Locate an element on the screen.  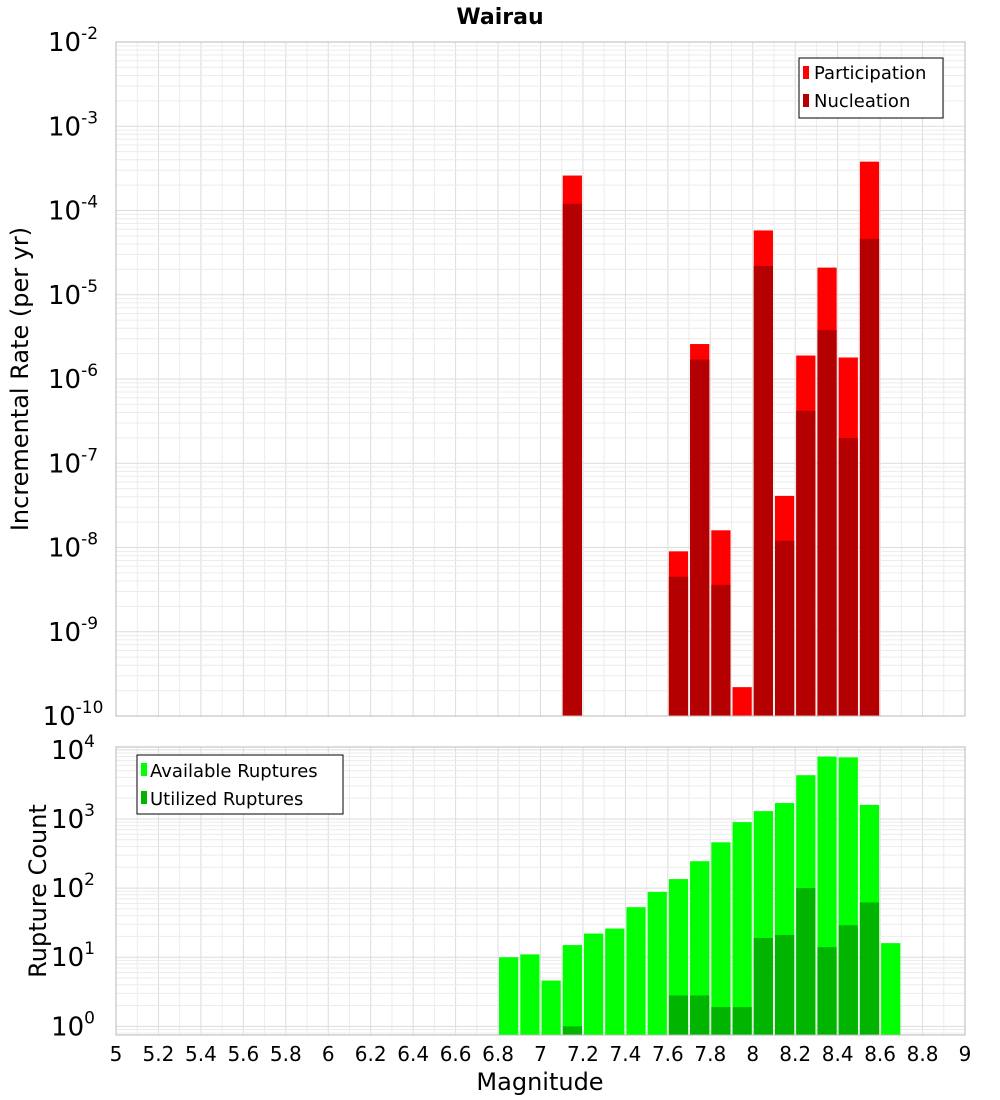
x-tick-label: 5.6 is located at coordinates (243, 1054).